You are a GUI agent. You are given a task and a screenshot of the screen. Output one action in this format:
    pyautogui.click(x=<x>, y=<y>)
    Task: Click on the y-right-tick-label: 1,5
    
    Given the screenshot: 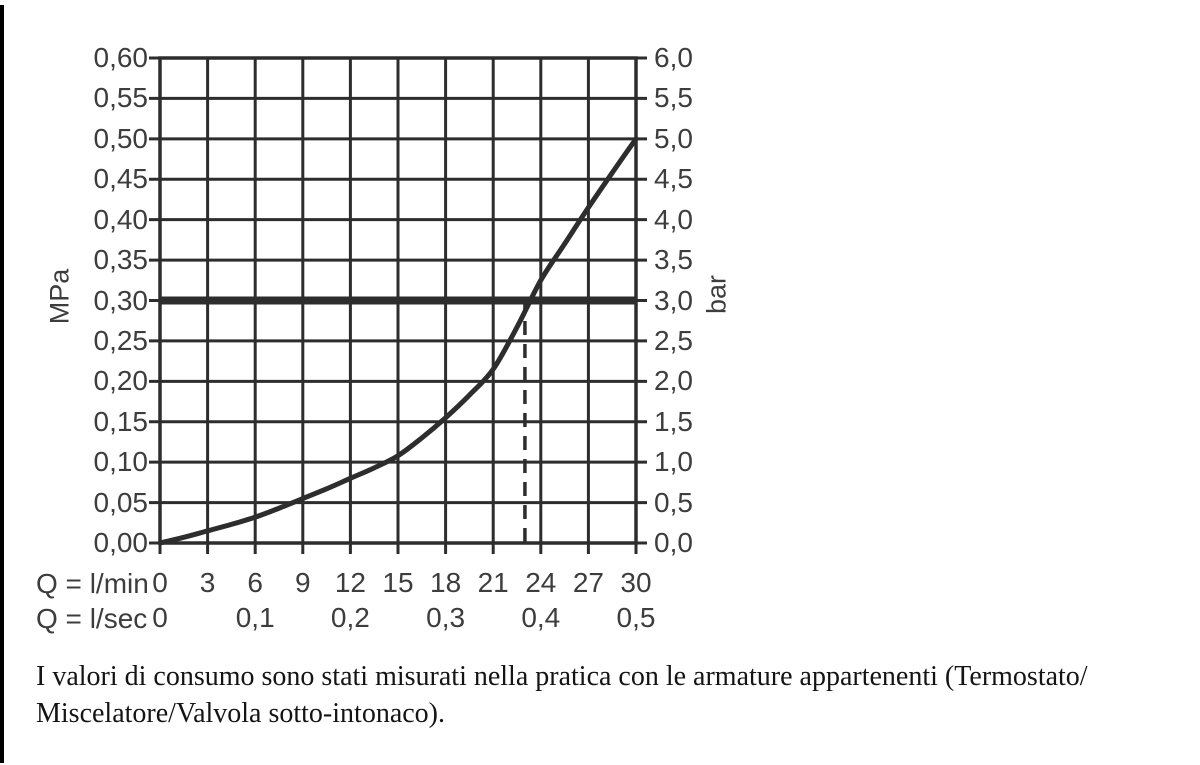 What is the action you would take?
    pyautogui.click(x=673, y=421)
    